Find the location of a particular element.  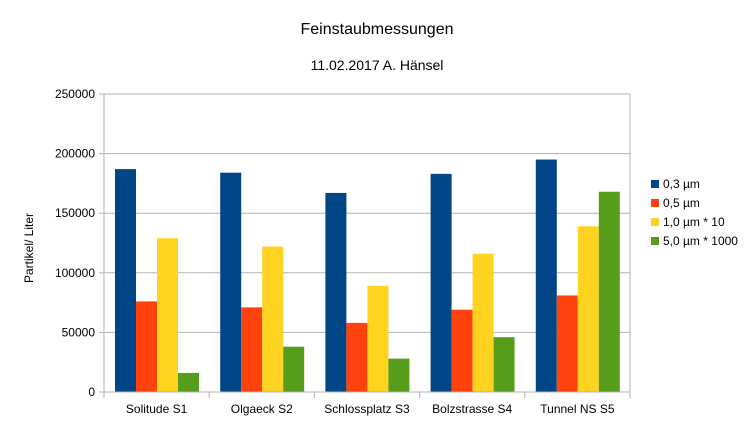

legend-label: 0,3 µm is located at coordinates (681, 184).